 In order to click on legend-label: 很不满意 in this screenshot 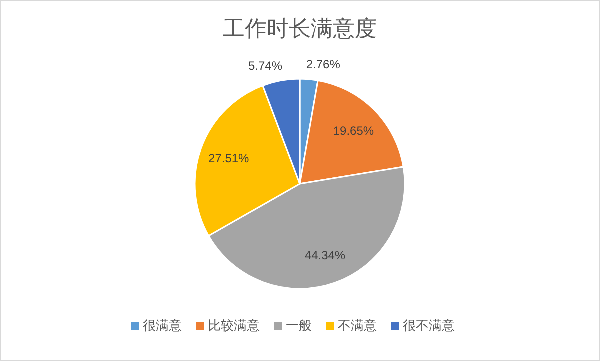, I will do `click(429, 325)`.